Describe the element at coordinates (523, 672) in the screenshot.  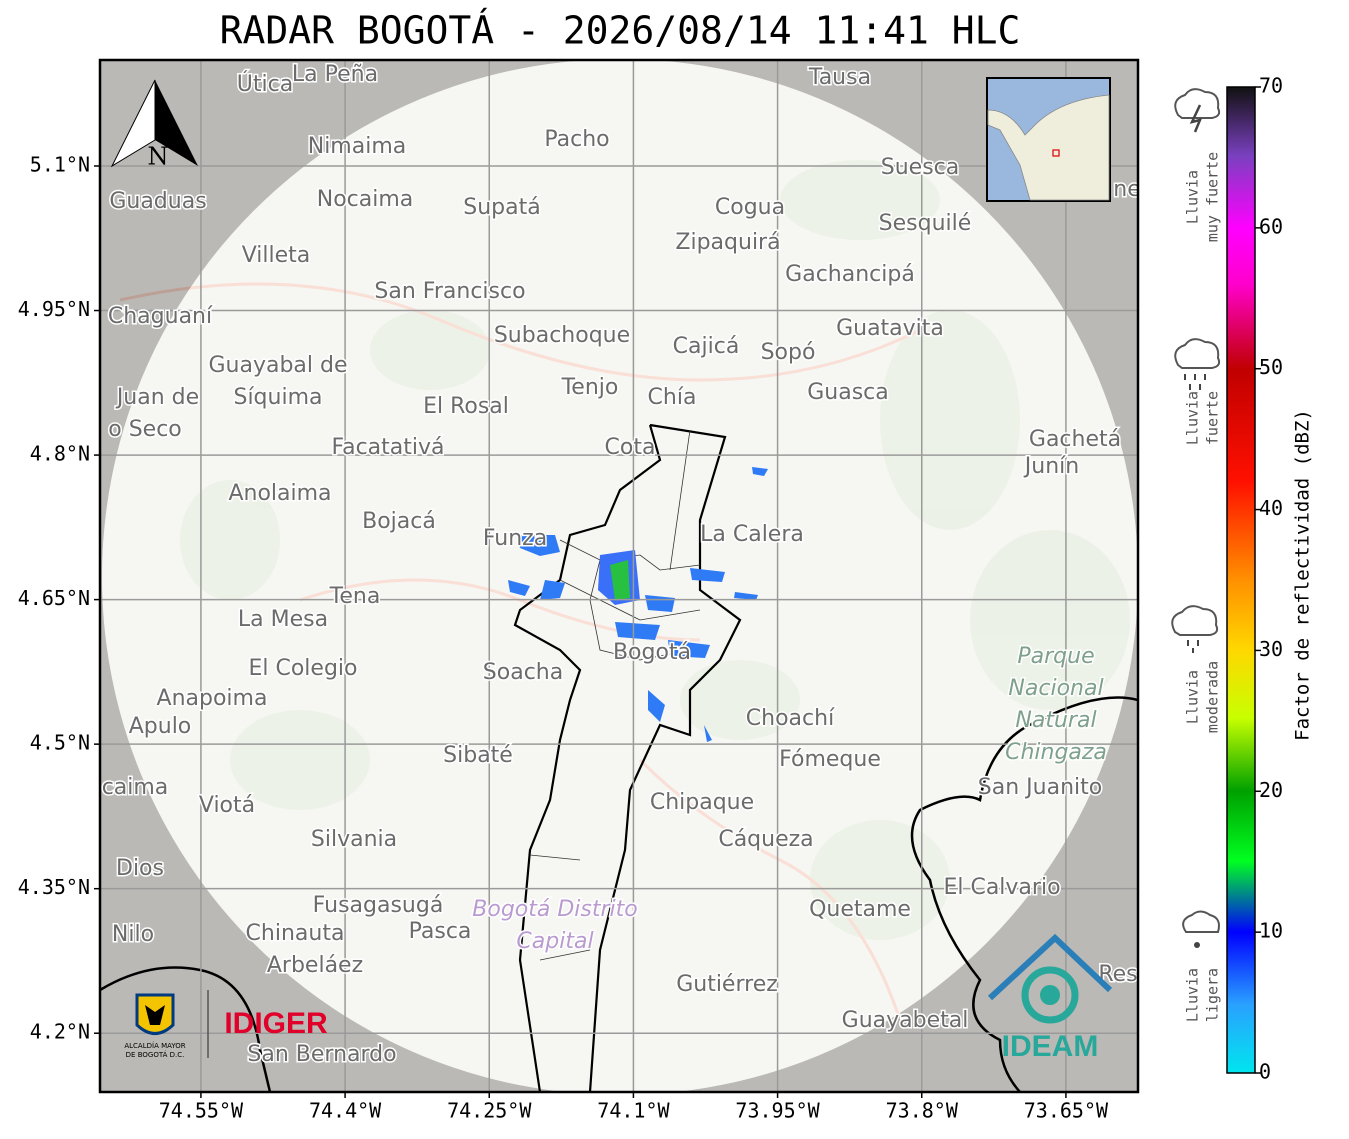
I see `place-label: Soacha` at that location.